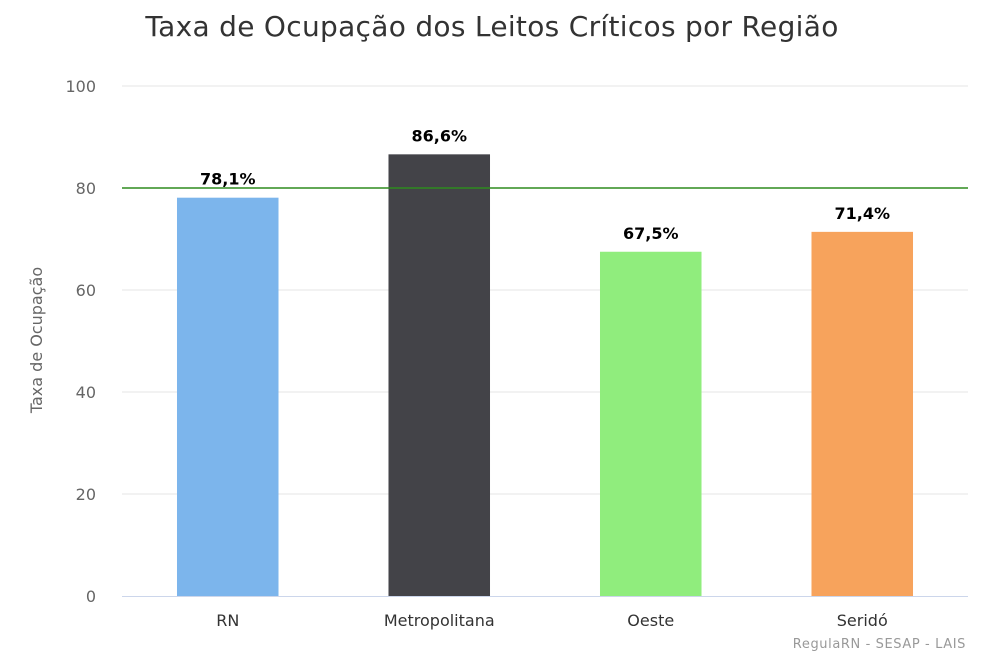 This screenshot has height=656, width=984. What do you see at coordinates (439, 375) in the screenshot?
I see `bar-metropolitana` at bounding box center [439, 375].